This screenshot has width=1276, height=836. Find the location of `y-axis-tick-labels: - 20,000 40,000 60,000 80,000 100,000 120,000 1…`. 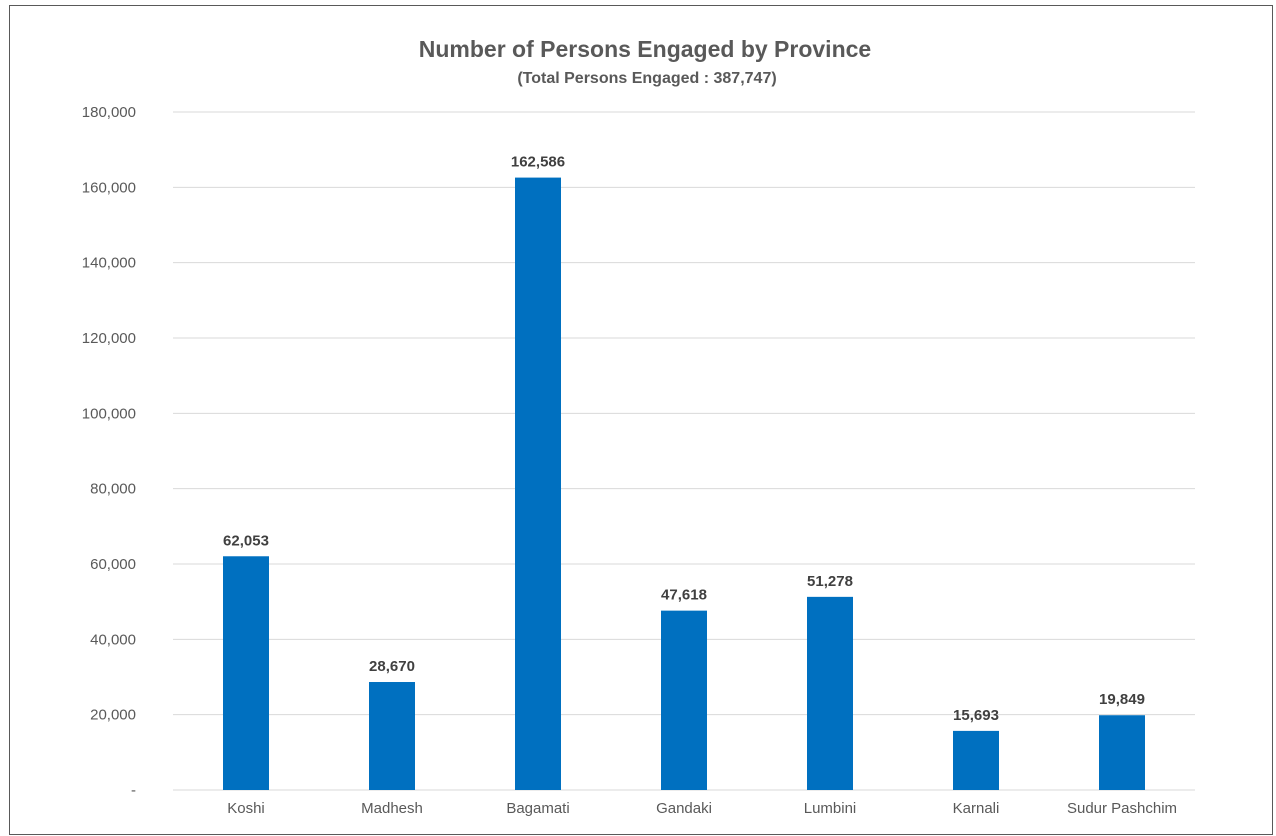

y-axis-tick-labels: - 20,000 40,000 60,000 80,000 100,000 120,000 1… is located at coordinates (109, 451).